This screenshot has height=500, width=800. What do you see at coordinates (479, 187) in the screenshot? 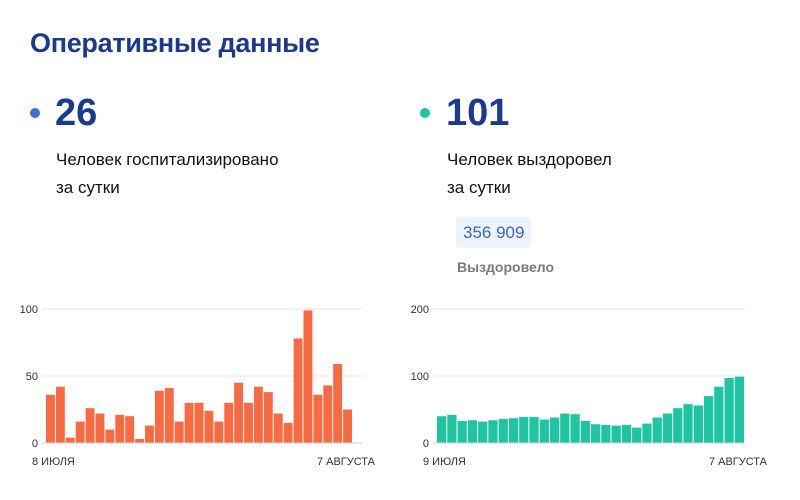
I see `recovered-desc-line2: за сутки` at bounding box center [479, 187].